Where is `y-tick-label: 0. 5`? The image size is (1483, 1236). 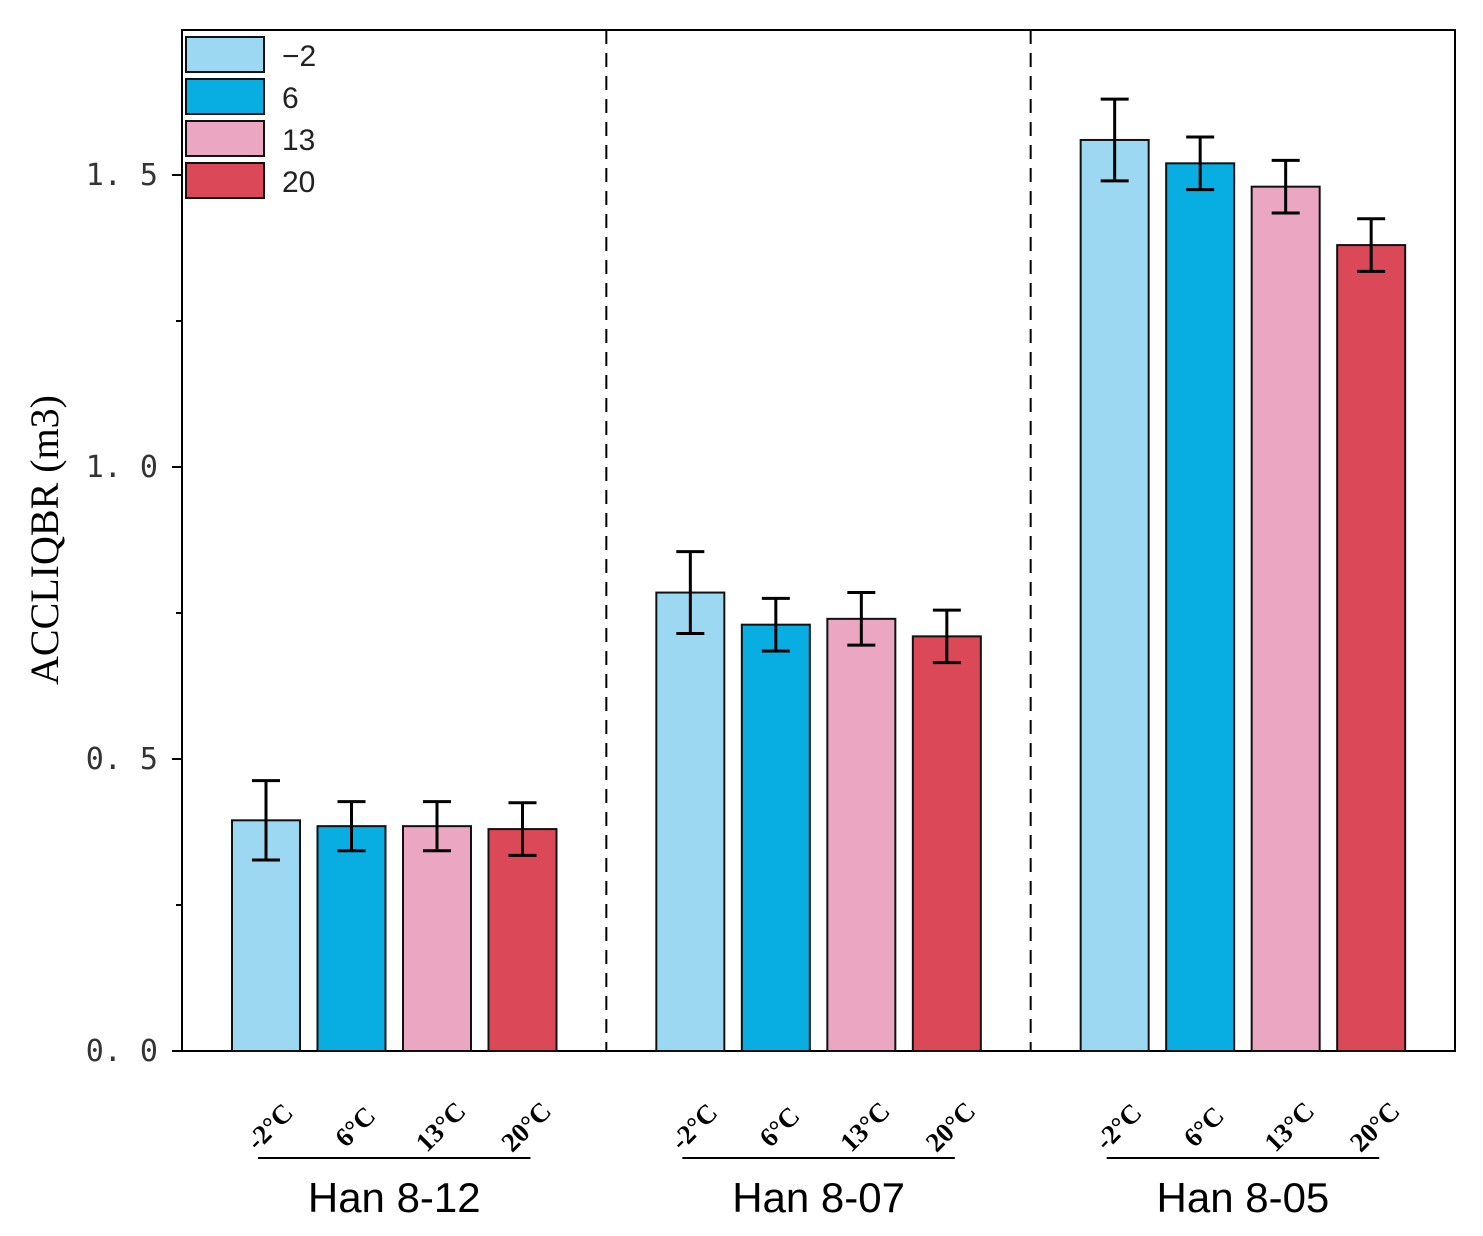 y-tick-label: 0. 5 is located at coordinates (122, 759).